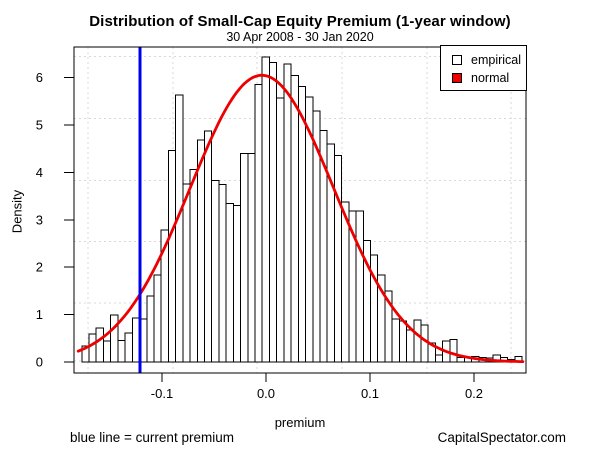 This screenshot has width=600, height=450. I want to click on x-tick-label: 0.2, so click(474, 393).